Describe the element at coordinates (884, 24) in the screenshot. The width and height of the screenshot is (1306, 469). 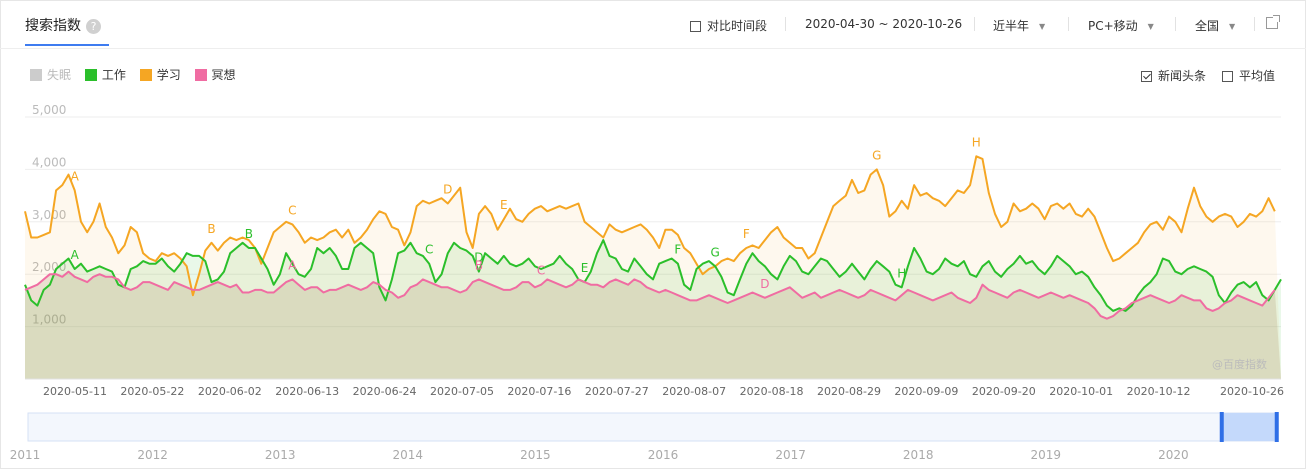
I see `date-range-picker: 2020-04-30 ~ 2020-10-26` at that location.